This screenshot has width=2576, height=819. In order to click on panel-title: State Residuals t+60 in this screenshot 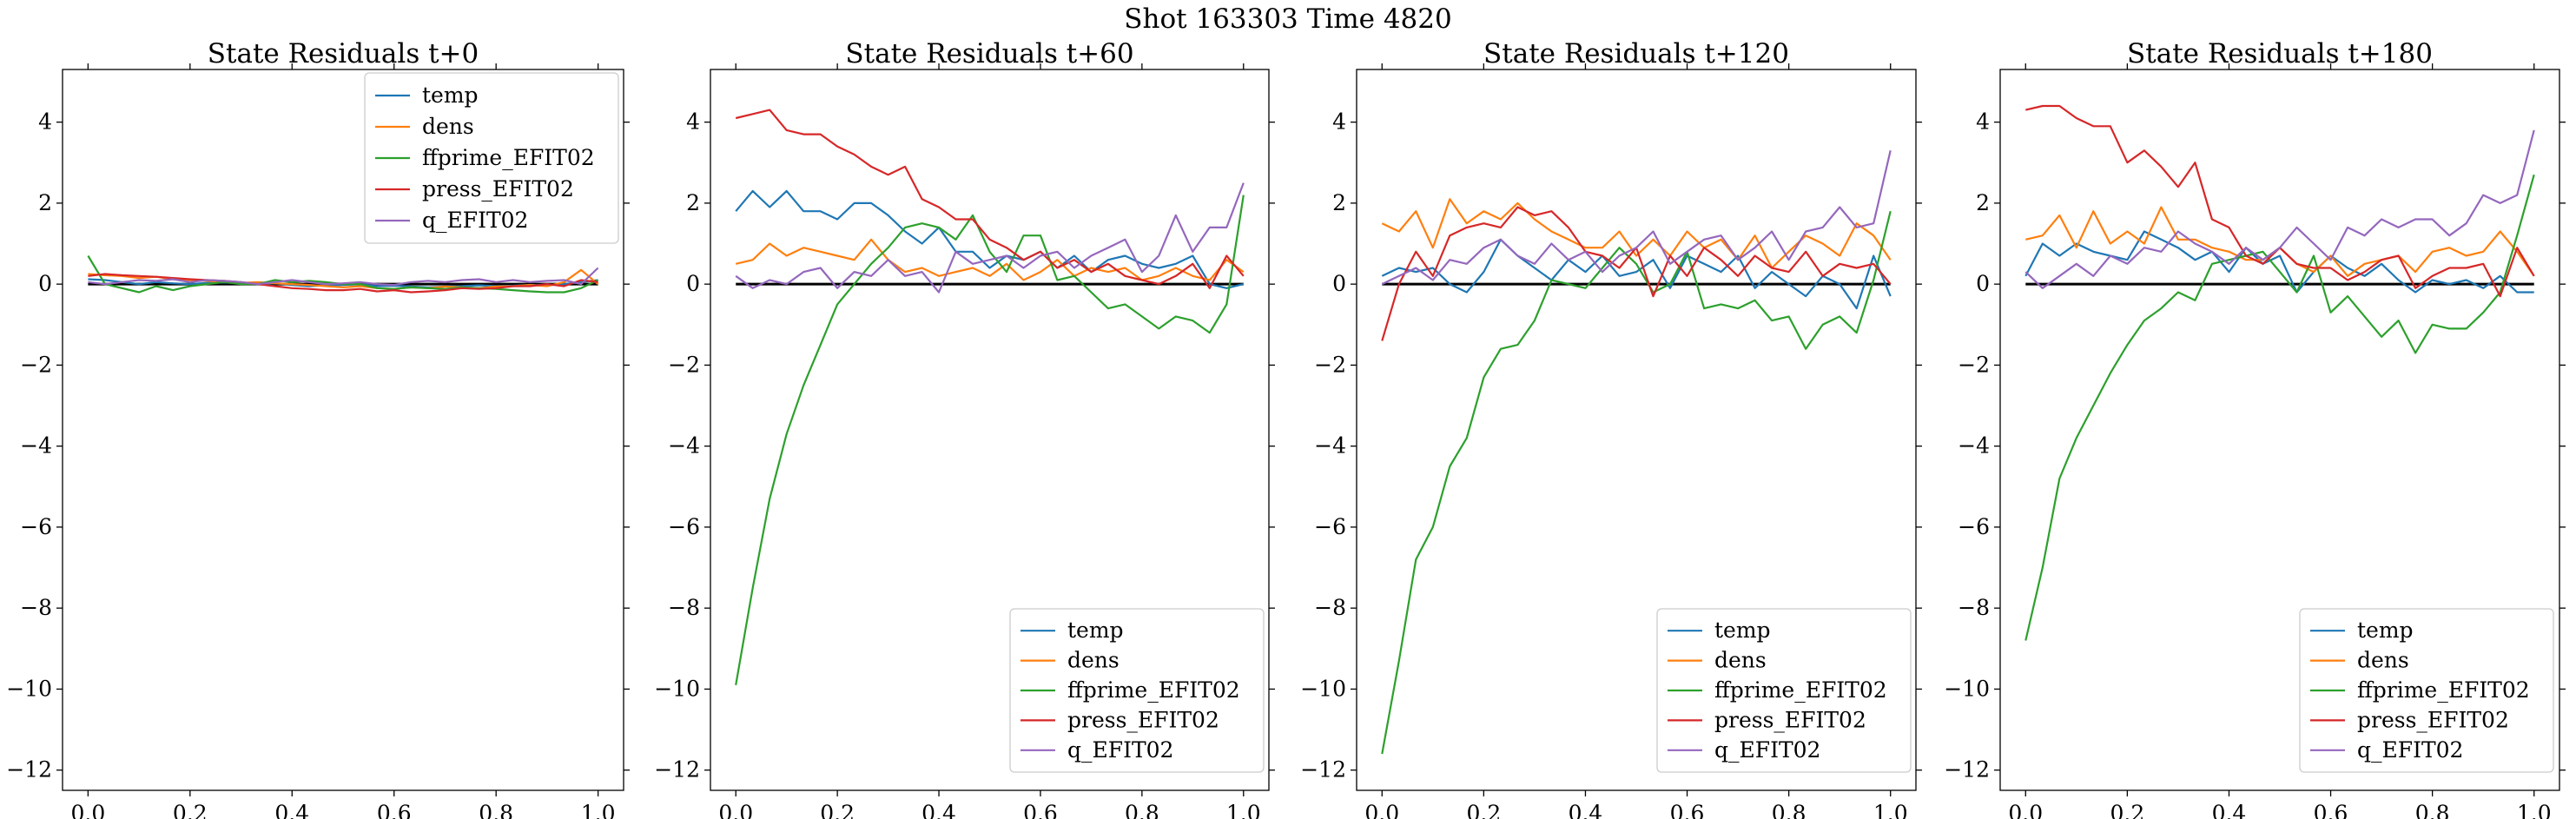, I will do `click(989, 53)`.